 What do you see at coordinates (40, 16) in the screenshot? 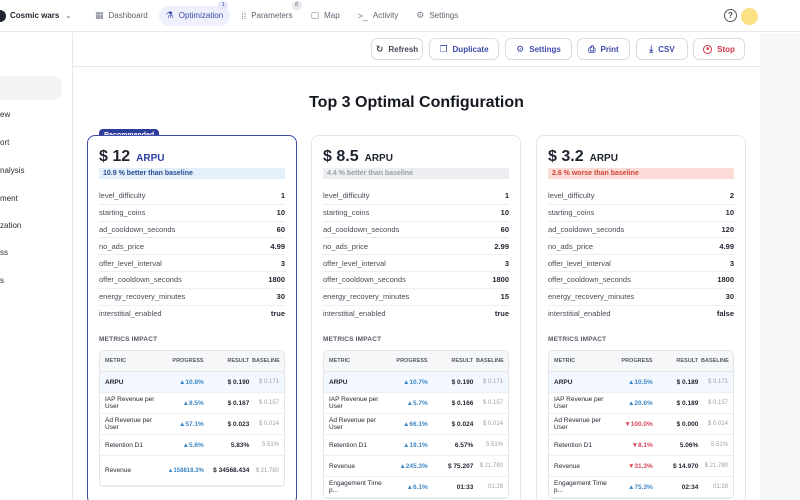
I see `project-switcher: Cosmic wars ⌄` at bounding box center [40, 16].